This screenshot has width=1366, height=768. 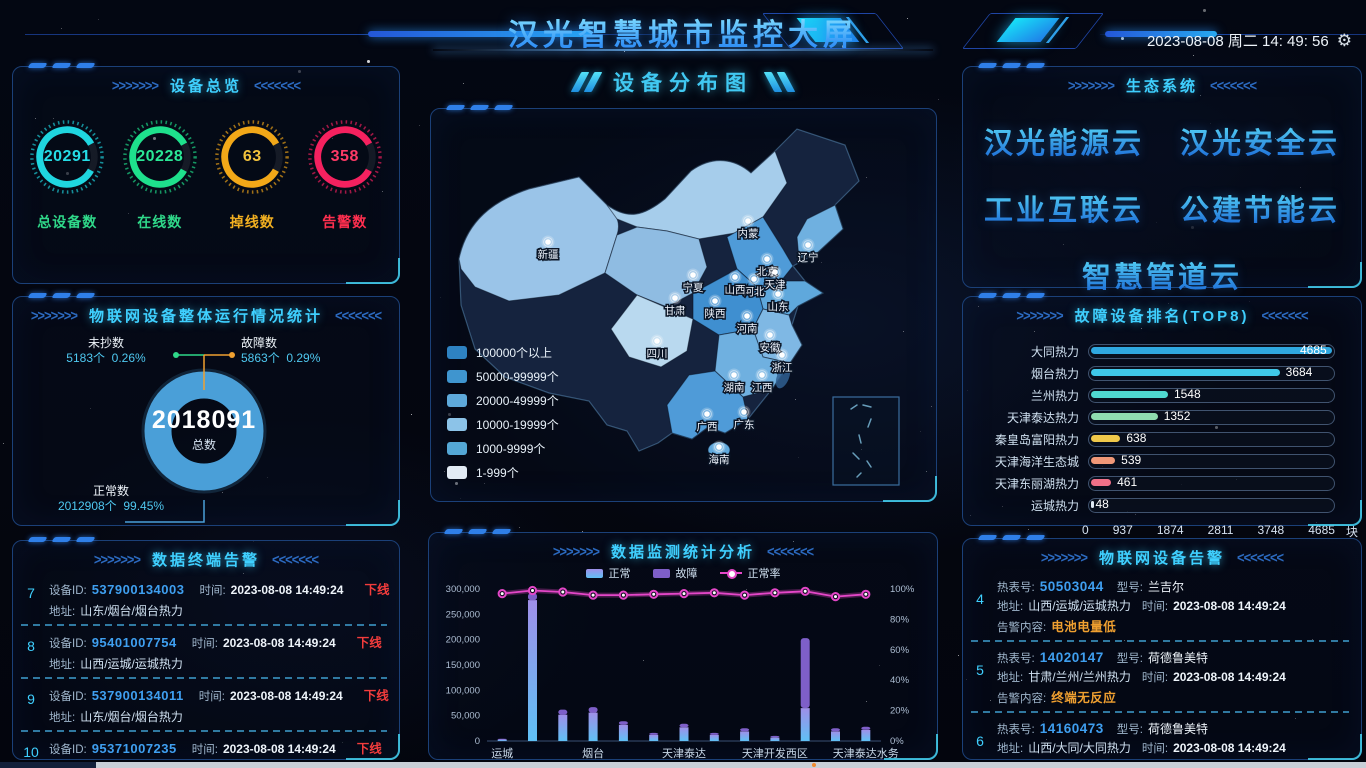 What do you see at coordinates (160, 222) in the screenshot?
I see `gauge-label: 在线数` at bounding box center [160, 222].